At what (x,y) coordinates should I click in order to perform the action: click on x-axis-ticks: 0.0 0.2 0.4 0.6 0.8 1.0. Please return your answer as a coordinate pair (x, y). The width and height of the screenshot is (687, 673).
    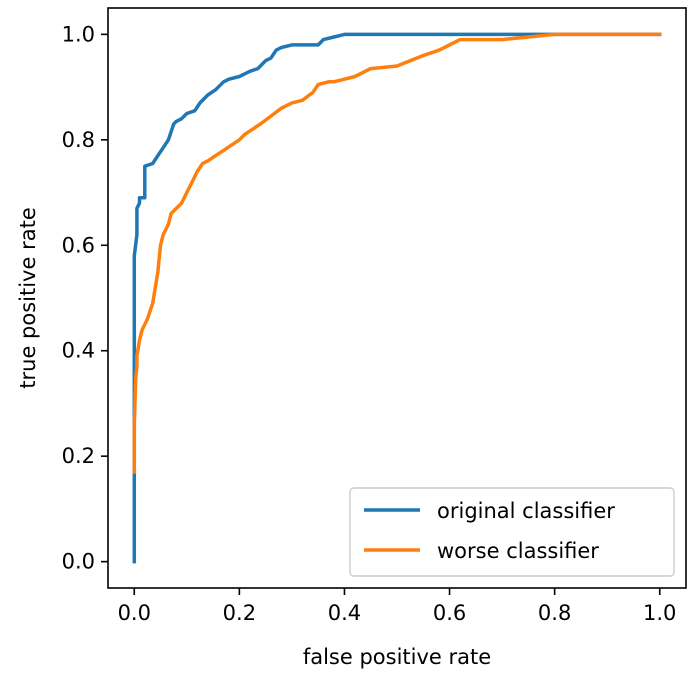
    Looking at the image, I should click on (397, 606).